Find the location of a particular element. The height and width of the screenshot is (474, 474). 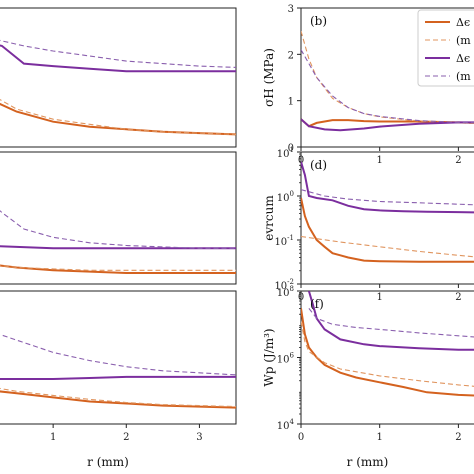

legend: Δϵ (m Δϵ (m is located at coordinates (445, 48).